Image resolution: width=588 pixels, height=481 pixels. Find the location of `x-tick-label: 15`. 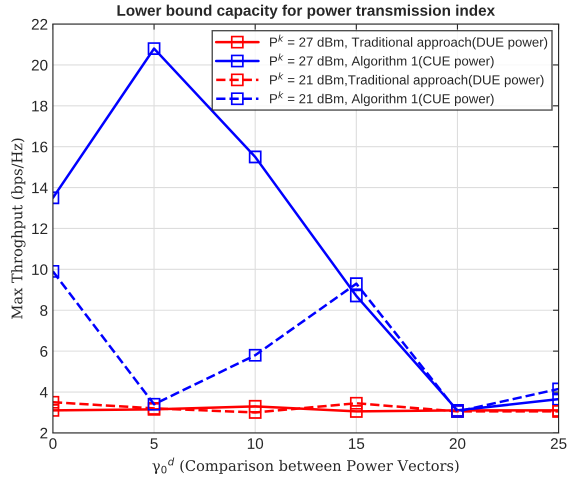

x-tick-label: 15 is located at coordinates (356, 443).